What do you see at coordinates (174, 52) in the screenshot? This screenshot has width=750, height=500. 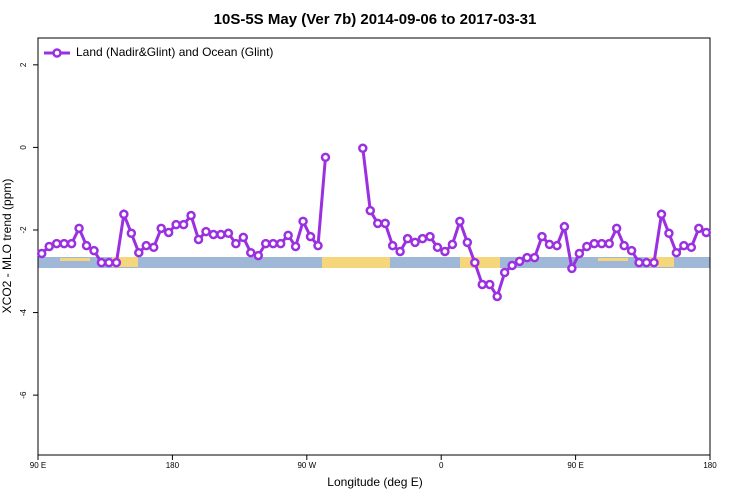 I see `legend-label: Land (Nadir&Glint) and Ocean (Glint)` at bounding box center [174, 52].